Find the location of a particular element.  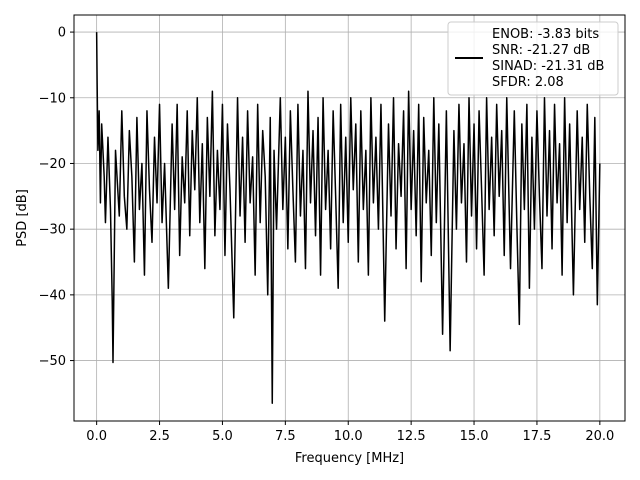

y-axis-label: PSD [dB] is located at coordinates (22, 218).